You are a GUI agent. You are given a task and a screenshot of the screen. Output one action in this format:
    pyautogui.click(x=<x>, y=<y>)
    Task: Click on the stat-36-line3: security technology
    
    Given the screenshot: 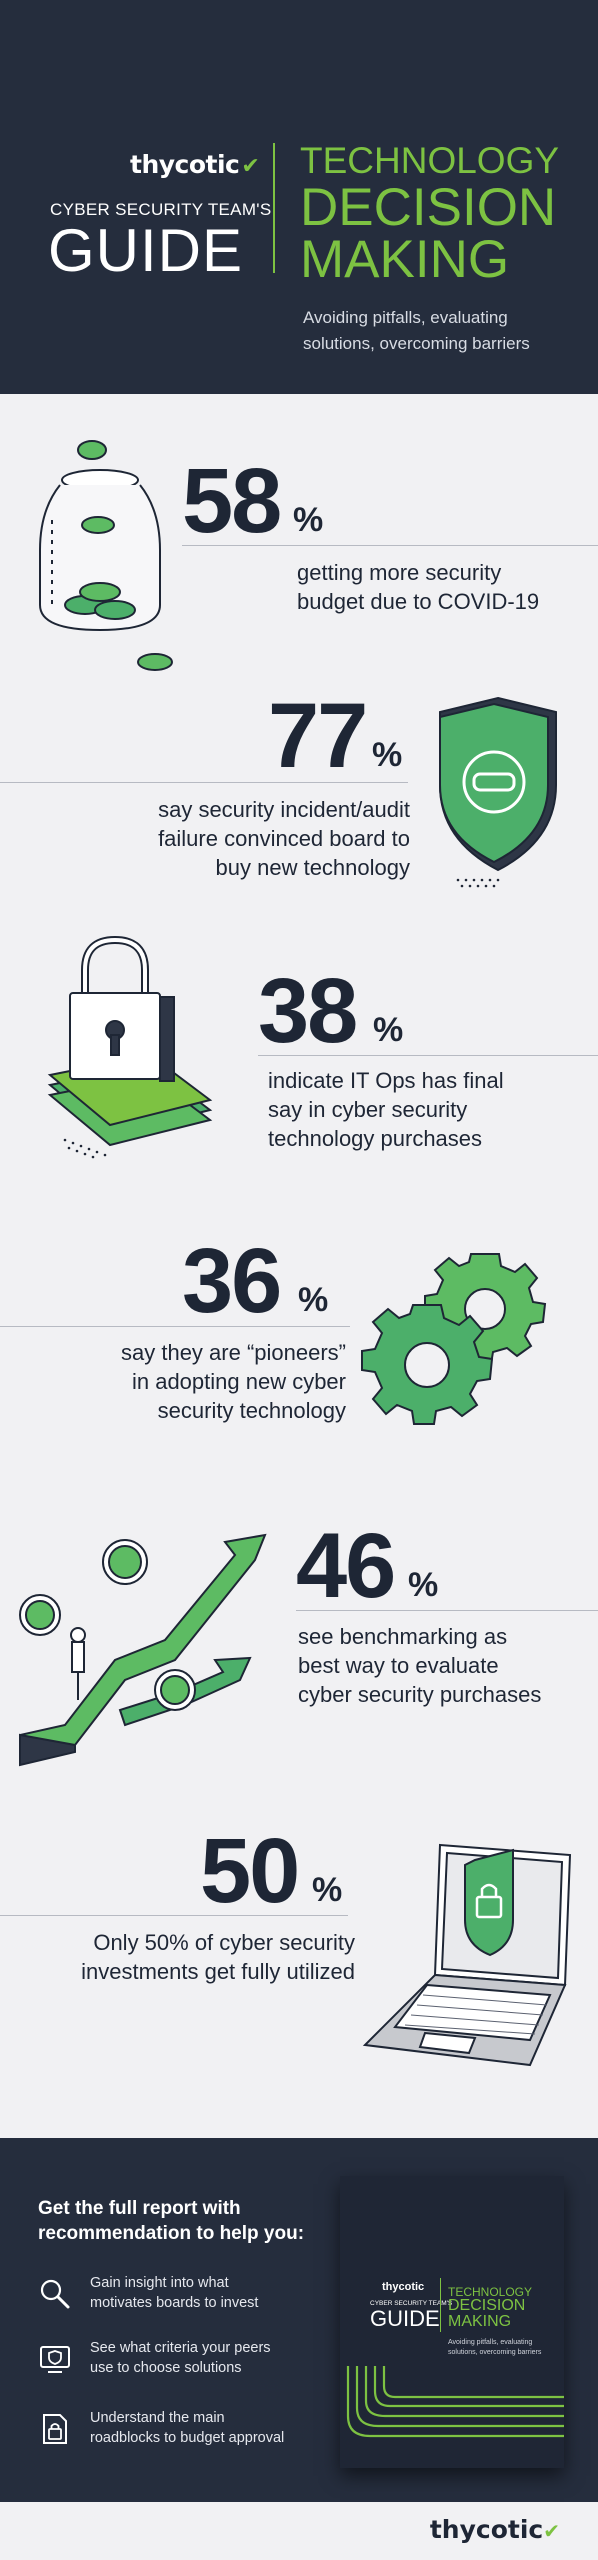 What is the action you would take?
    pyautogui.click(x=251, y=1410)
    